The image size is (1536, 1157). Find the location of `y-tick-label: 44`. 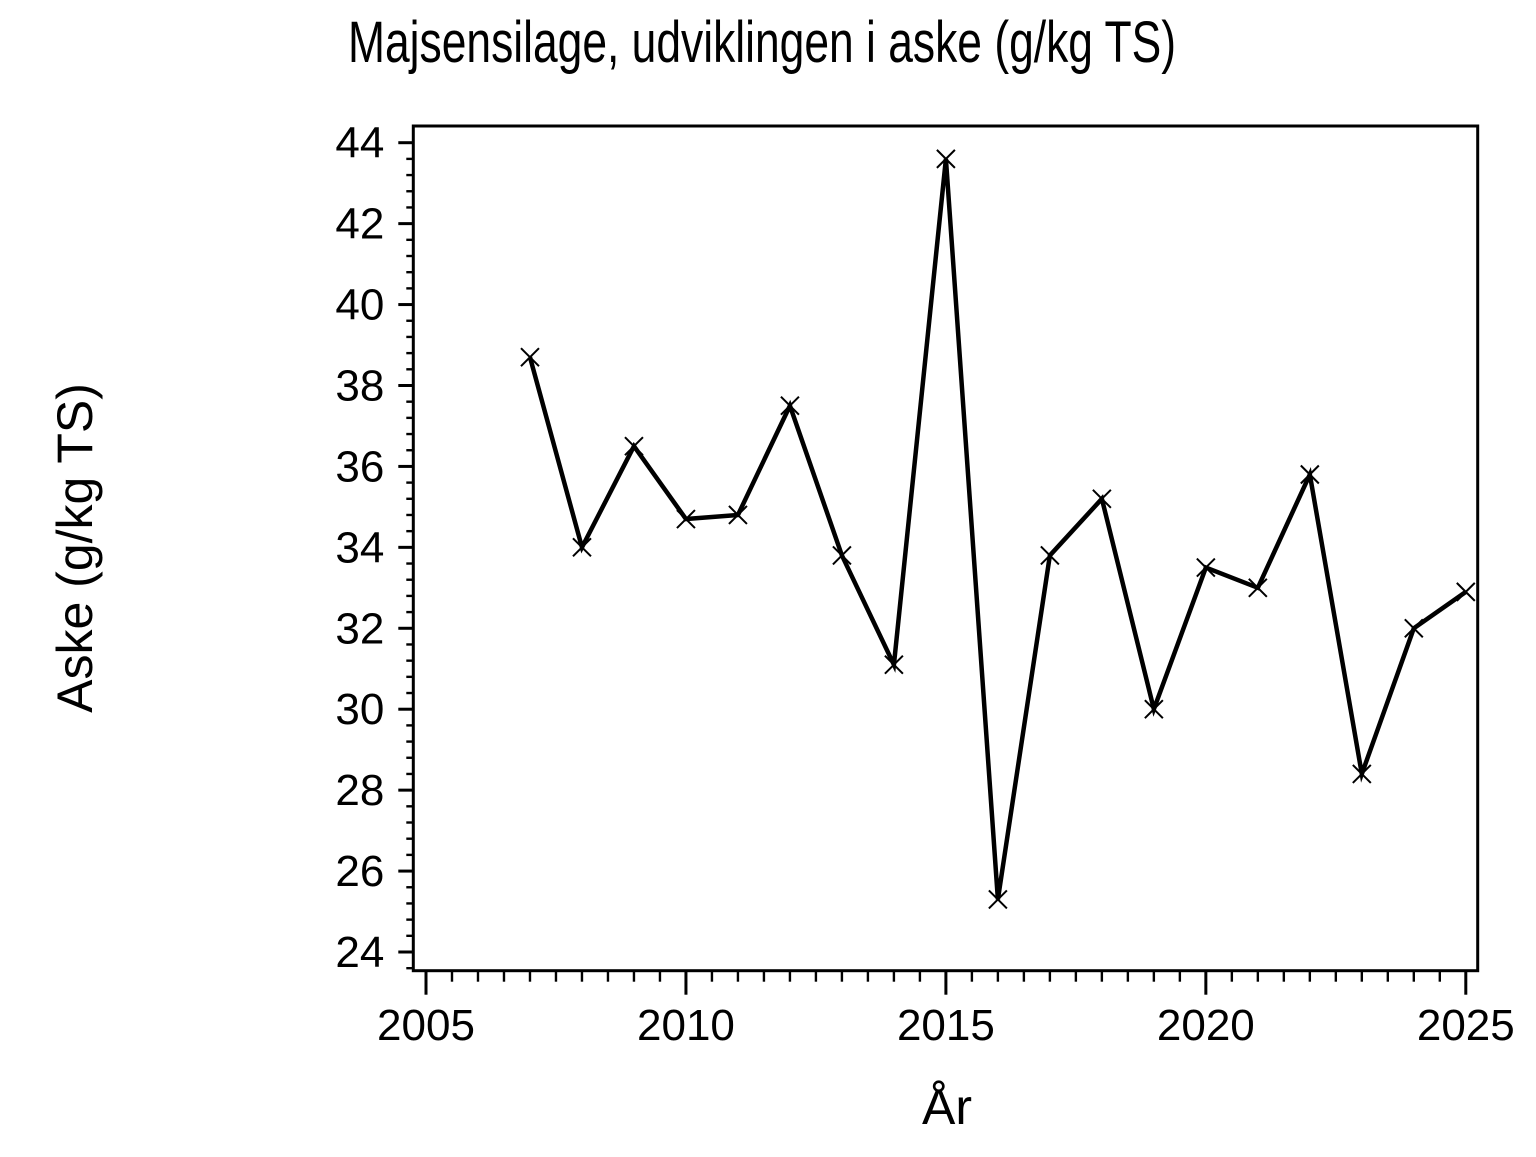

y-tick-label: 44 is located at coordinates (359, 143).